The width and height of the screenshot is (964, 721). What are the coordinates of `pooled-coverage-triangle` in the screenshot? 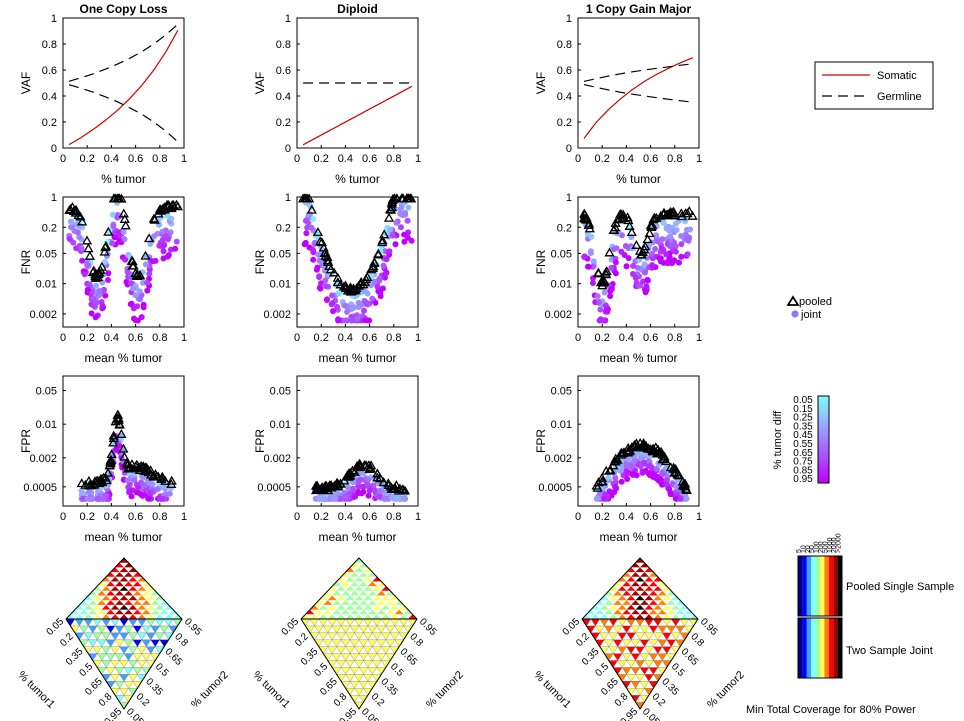 It's located at (640, 588).